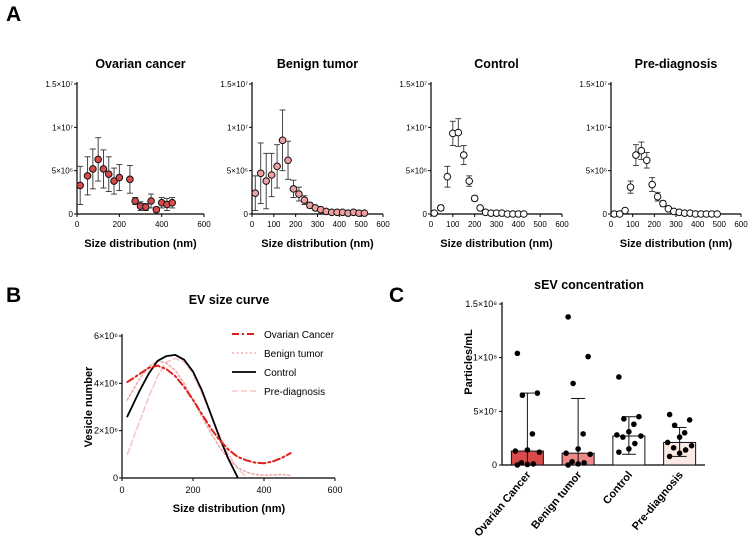 This screenshot has height=546, width=749. What do you see at coordinates (106, 383) in the screenshot?
I see `y-tick-label: 4×10⁶` at bounding box center [106, 383].